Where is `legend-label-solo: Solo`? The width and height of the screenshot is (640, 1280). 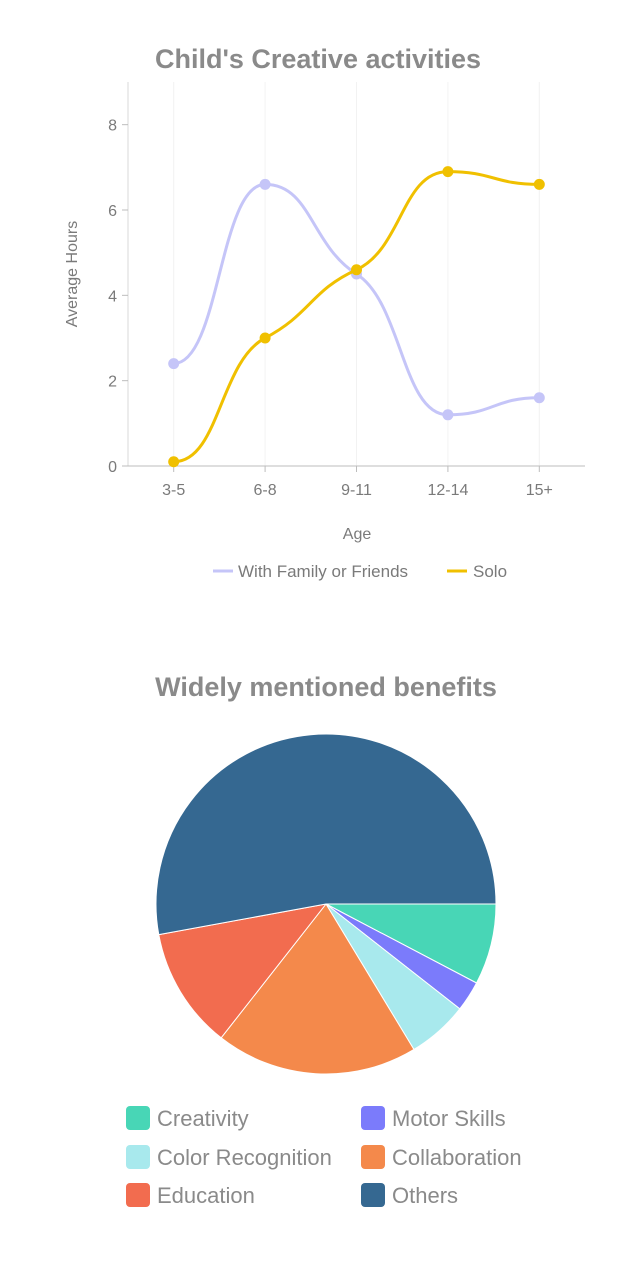 legend-label-solo: Solo is located at coordinates (490, 571).